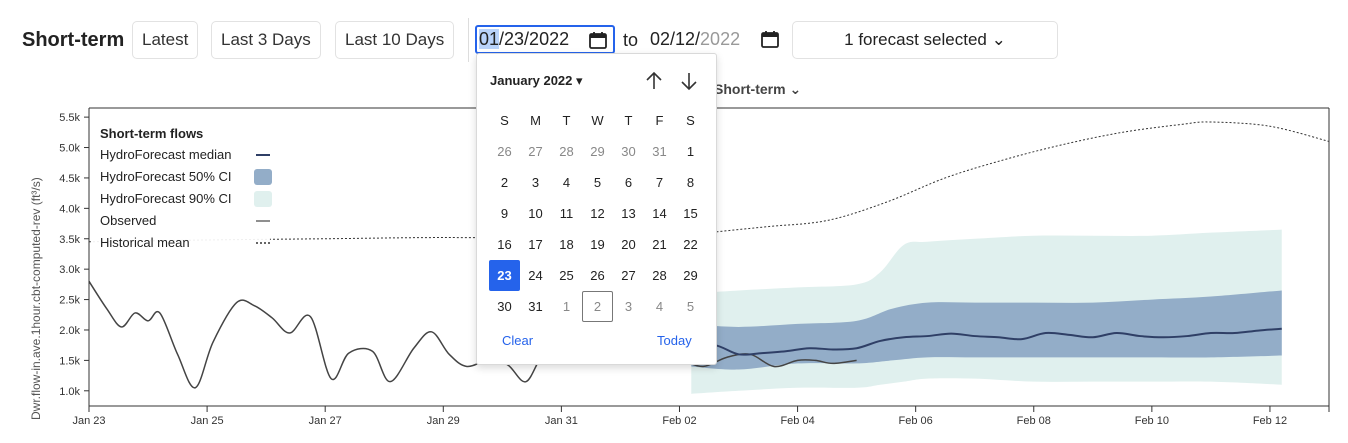 Image resolution: width=1348 pixels, height=443 pixels. Describe the element at coordinates (504, 244) in the screenshot. I see `calendar-day: 16` at that location.